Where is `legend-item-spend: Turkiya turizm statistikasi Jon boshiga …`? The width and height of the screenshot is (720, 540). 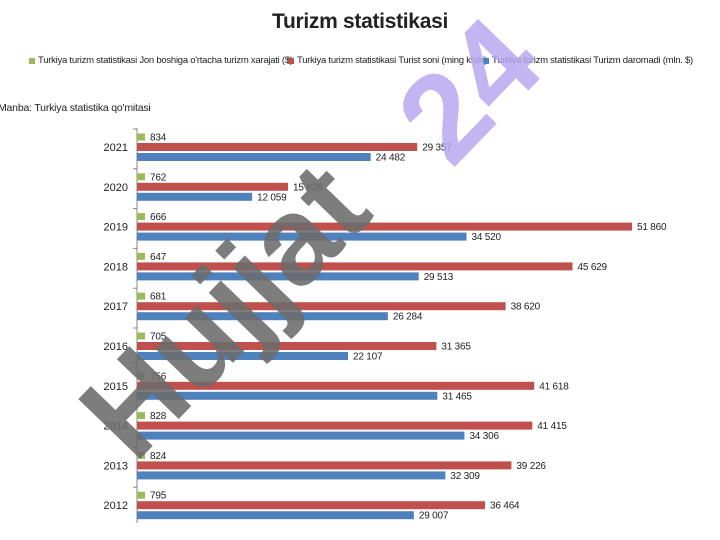 legend-item-spend: Turkiya turizm statistikasi Jon boshiga … is located at coordinates (161, 60).